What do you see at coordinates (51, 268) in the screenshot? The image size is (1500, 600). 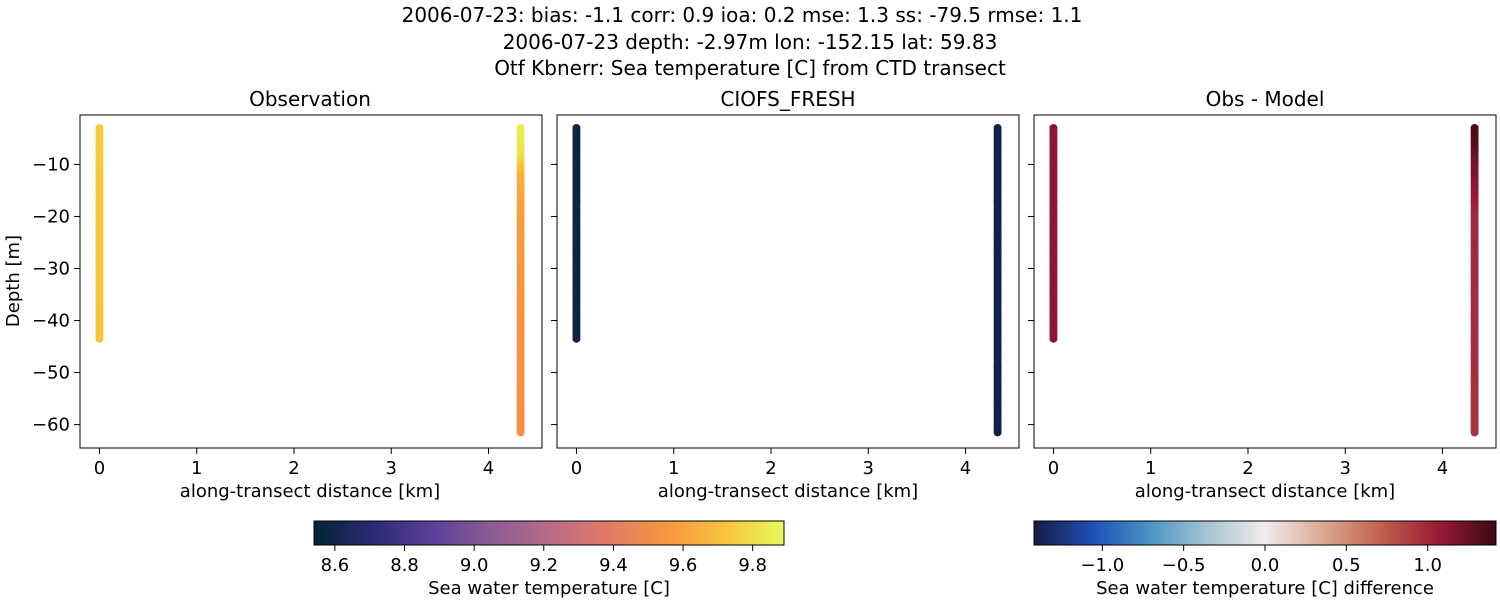 I see `y-tick-label: −30` at bounding box center [51, 268].